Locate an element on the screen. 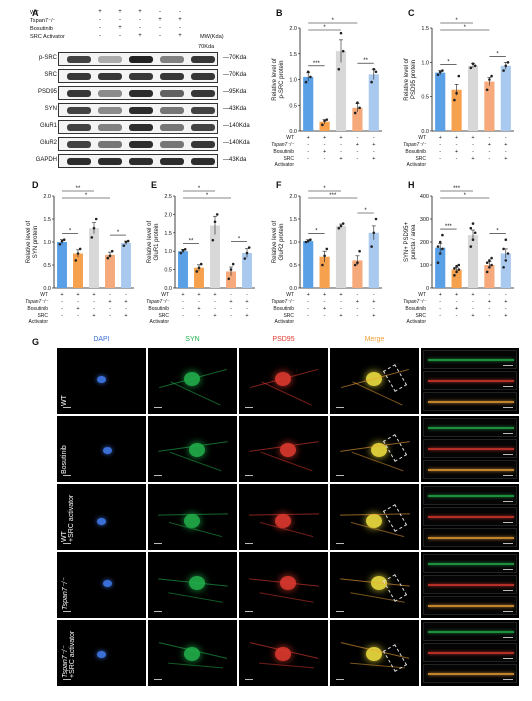  panel-label-f: F is located at coordinates (279, 185).